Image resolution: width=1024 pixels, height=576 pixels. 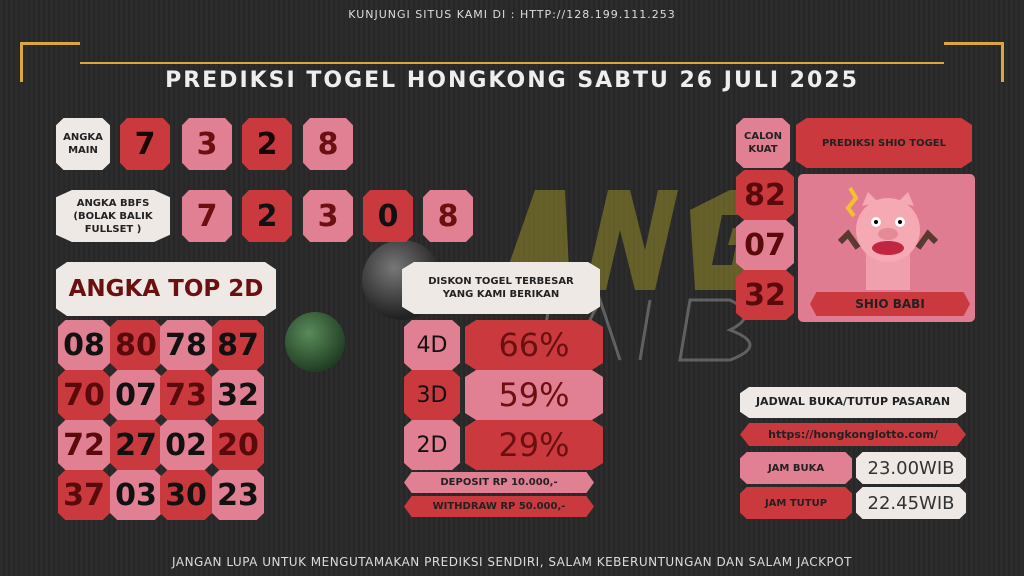 I want to click on diskon-type: 3D, so click(x=432, y=395).